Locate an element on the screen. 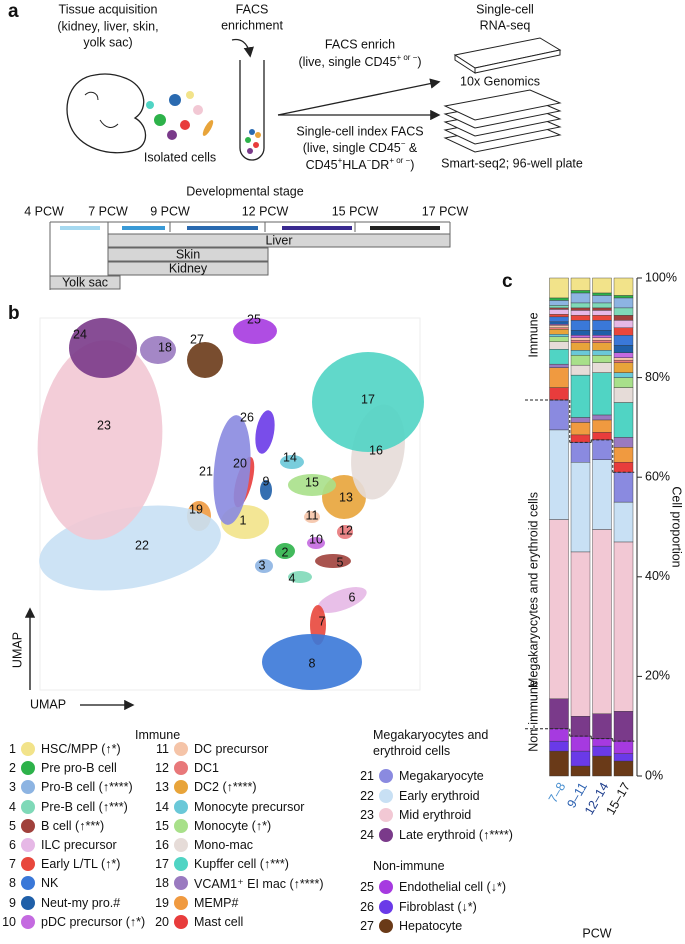  legend-number: 3 is located at coordinates (12, 787).